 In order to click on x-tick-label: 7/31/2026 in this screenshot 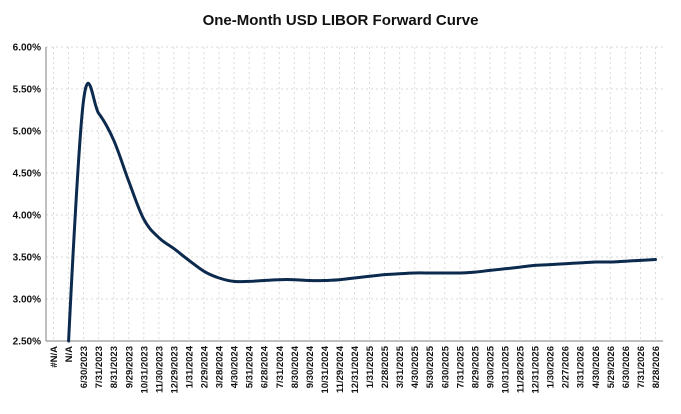, I will do `click(641, 367)`.